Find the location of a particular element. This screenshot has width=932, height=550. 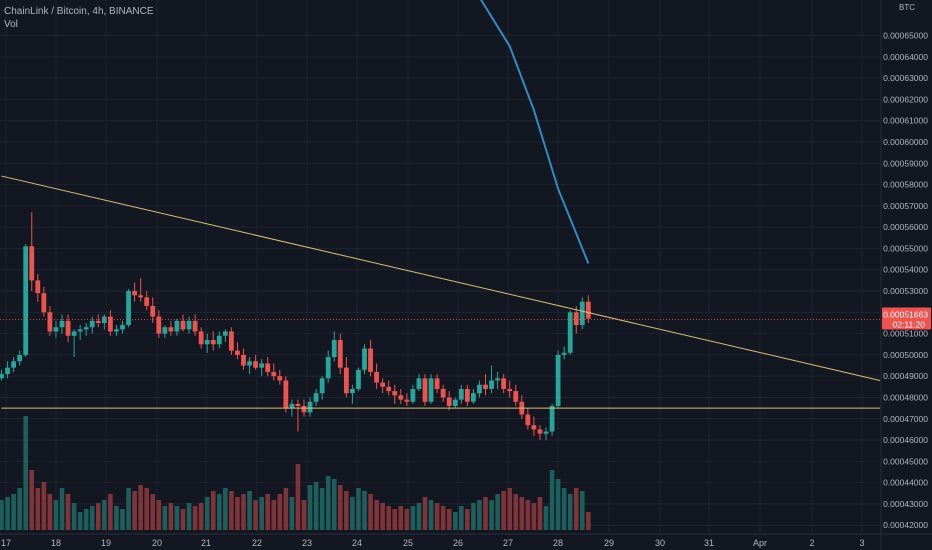

price-tick-label: 0.00062000 is located at coordinates (905, 99).